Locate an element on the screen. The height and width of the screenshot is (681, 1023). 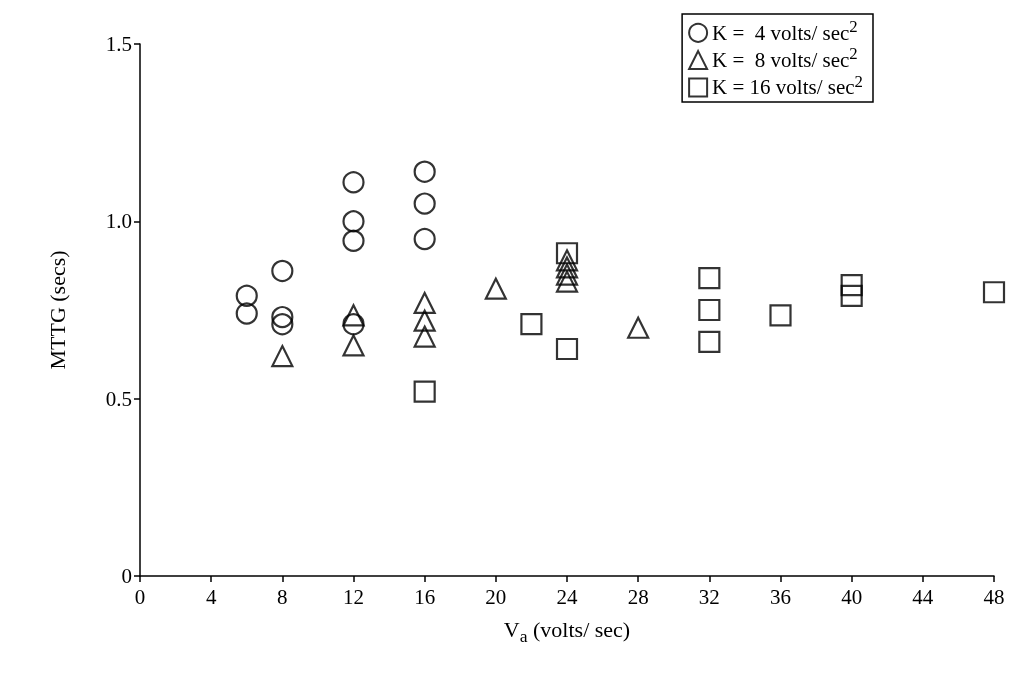
x-tick-label: 24 is located at coordinates (567, 596).